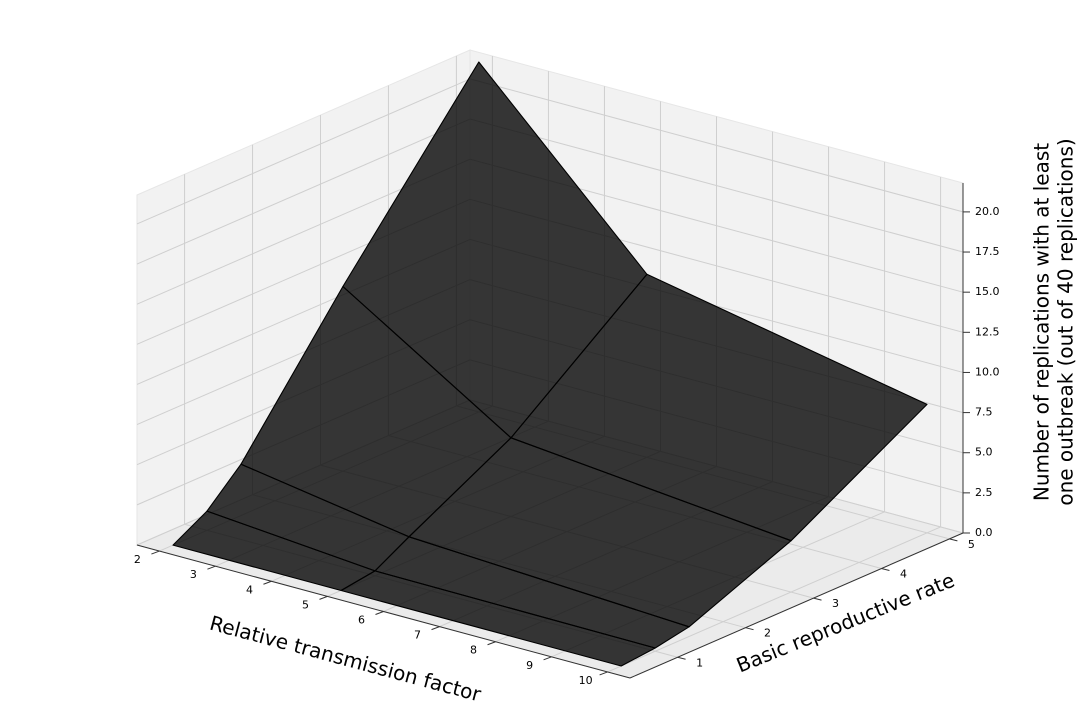 The height and width of the screenshot is (720, 1080). What do you see at coordinates (1042, 322) in the screenshot?
I see `z-axis-label: Number of replications with at least` at bounding box center [1042, 322].